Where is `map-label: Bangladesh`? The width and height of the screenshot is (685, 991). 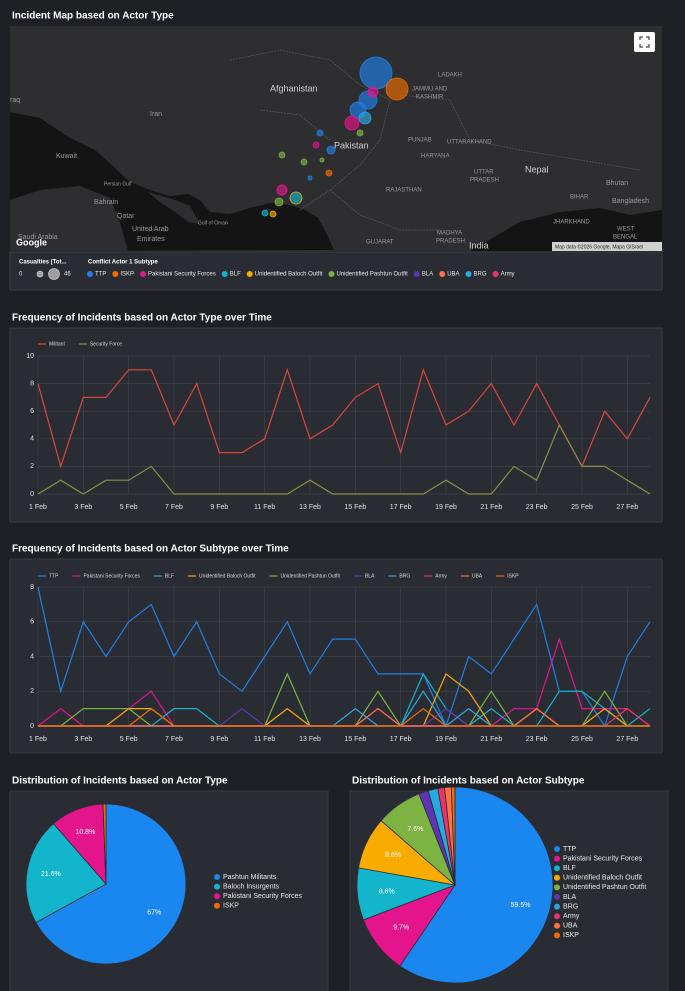
map-label: Bangladesh is located at coordinates (630, 201).